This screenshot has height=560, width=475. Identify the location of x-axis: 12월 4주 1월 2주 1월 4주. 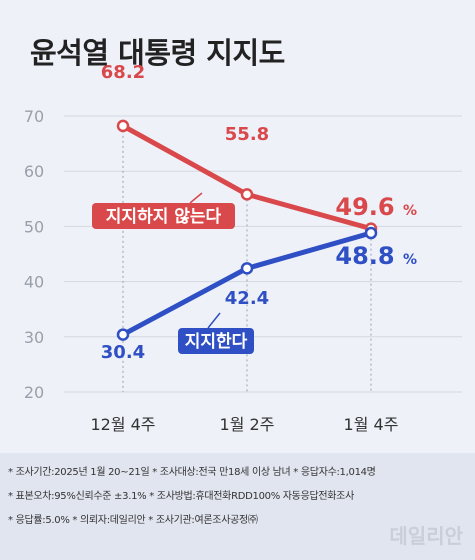
(244, 424).